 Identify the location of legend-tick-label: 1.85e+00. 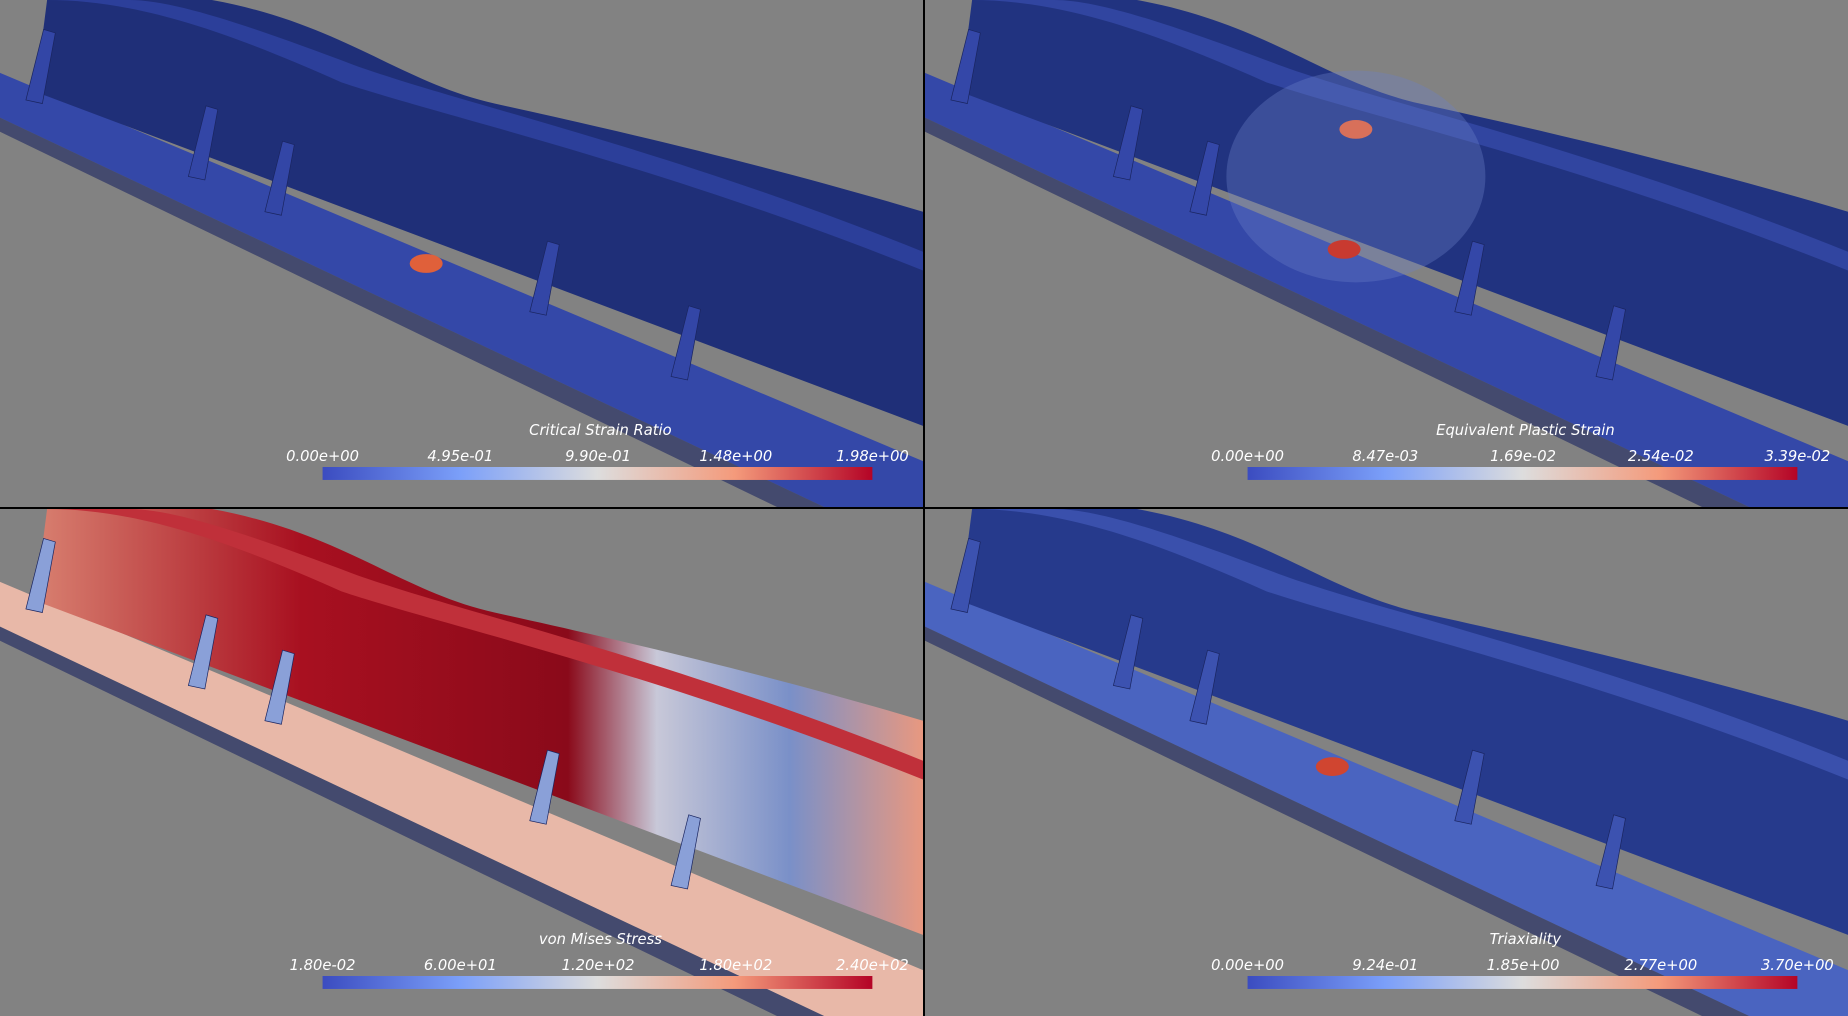
(1523, 965).